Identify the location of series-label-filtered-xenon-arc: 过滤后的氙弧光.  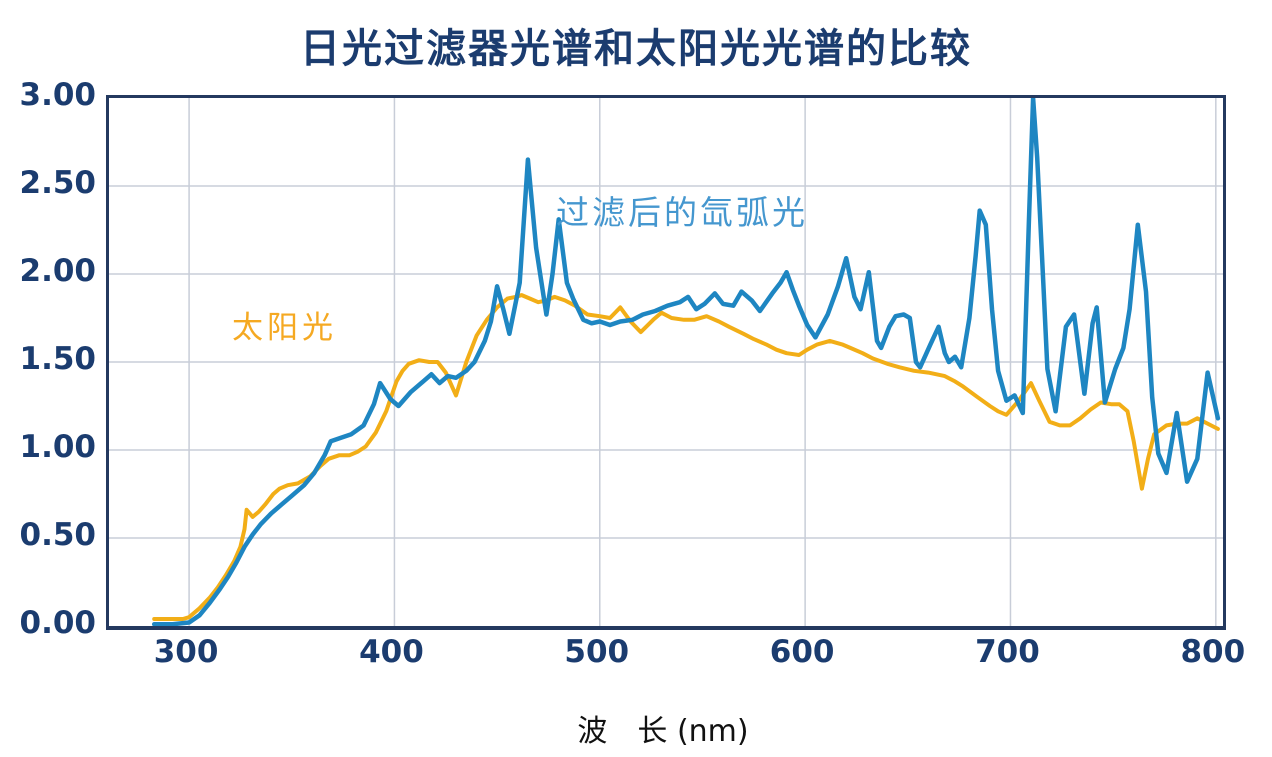
(682, 212).